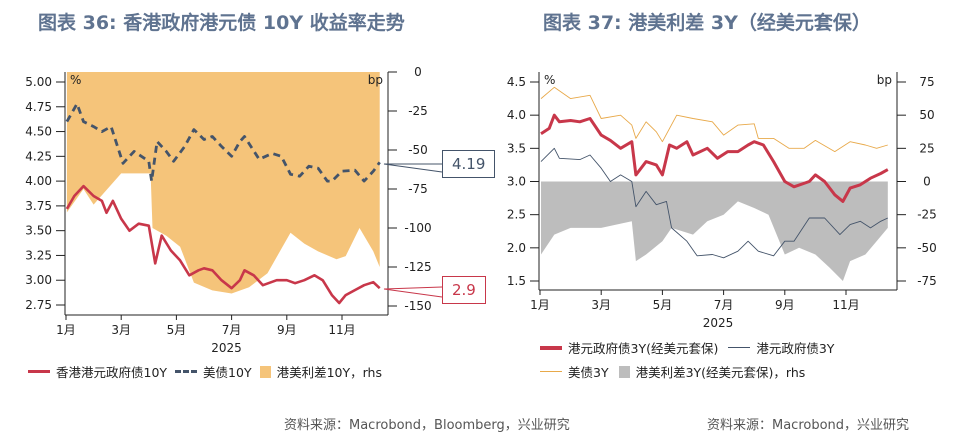 This screenshot has width=975, height=440. What do you see at coordinates (38, 107) in the screenshot?
I see `y-tick-label: 4.75` at bounding box center [38, 107].